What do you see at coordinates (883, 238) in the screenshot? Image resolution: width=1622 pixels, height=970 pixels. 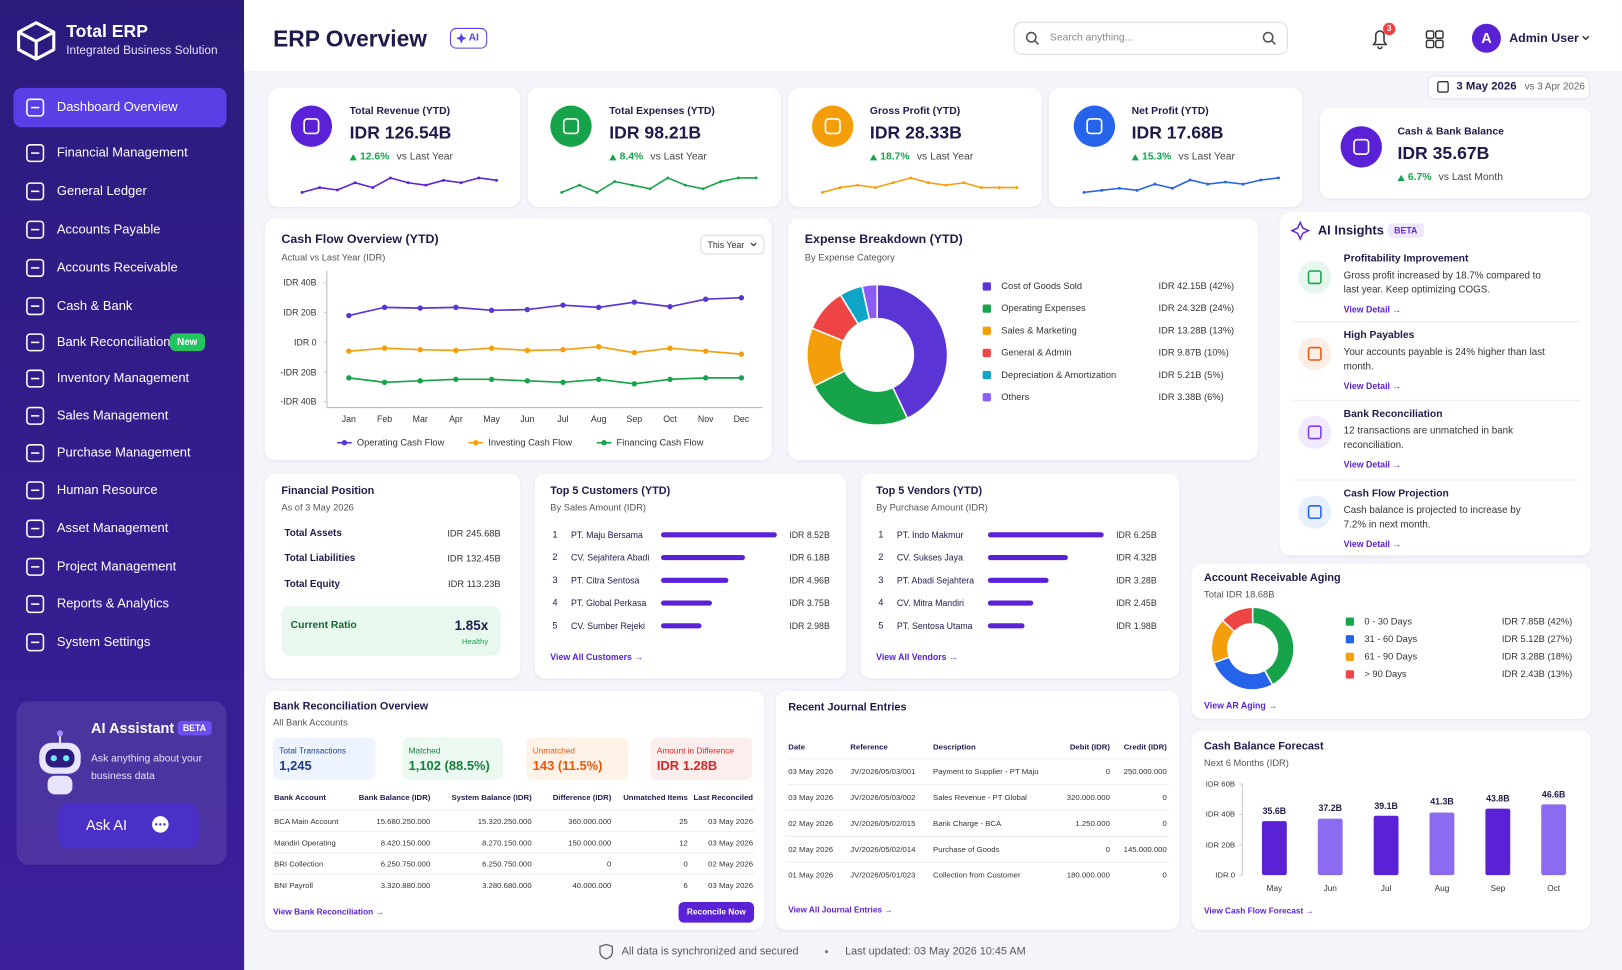 I see `chart-title: Expense Breakdown (YTD)` at bounding box center [883, 238].